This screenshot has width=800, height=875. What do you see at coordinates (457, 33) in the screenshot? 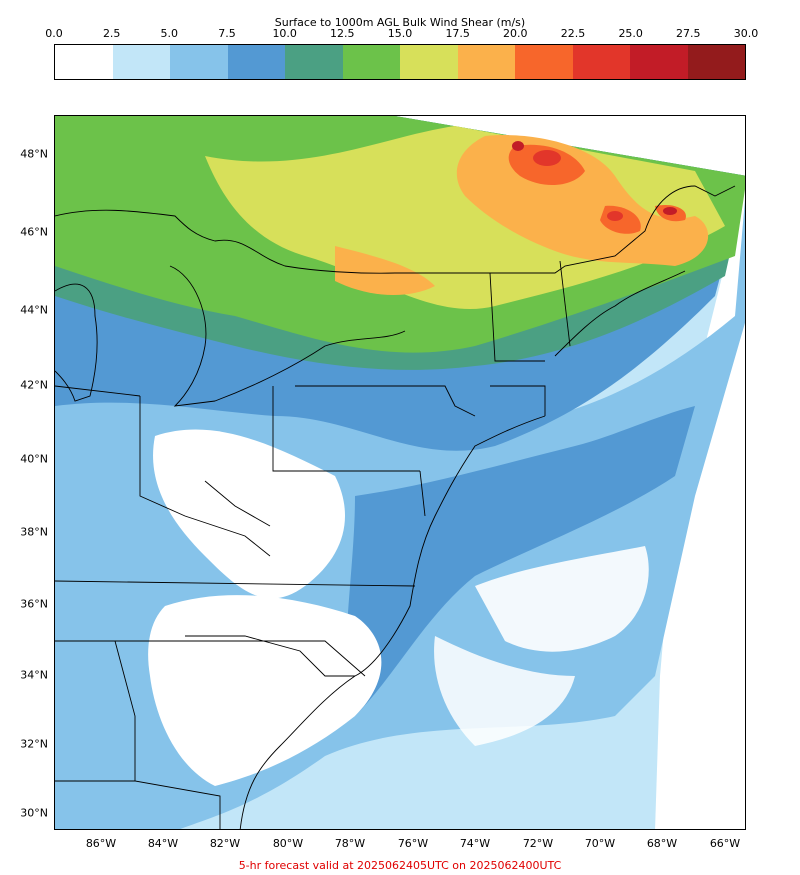
I see `colorbar-tick-label: 17.5` at bounding box center [457, 33].